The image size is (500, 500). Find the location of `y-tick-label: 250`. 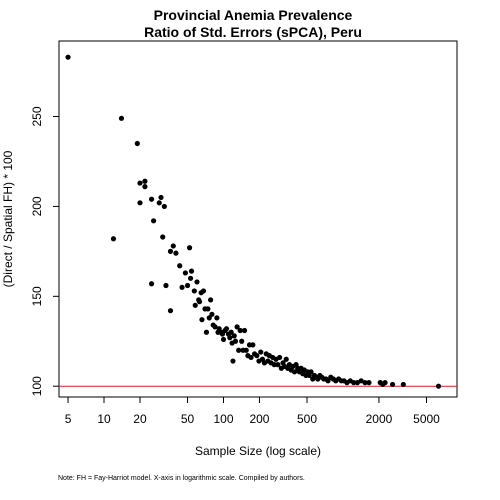

y-tick-label: 250 is located at coordinates (37, 116).